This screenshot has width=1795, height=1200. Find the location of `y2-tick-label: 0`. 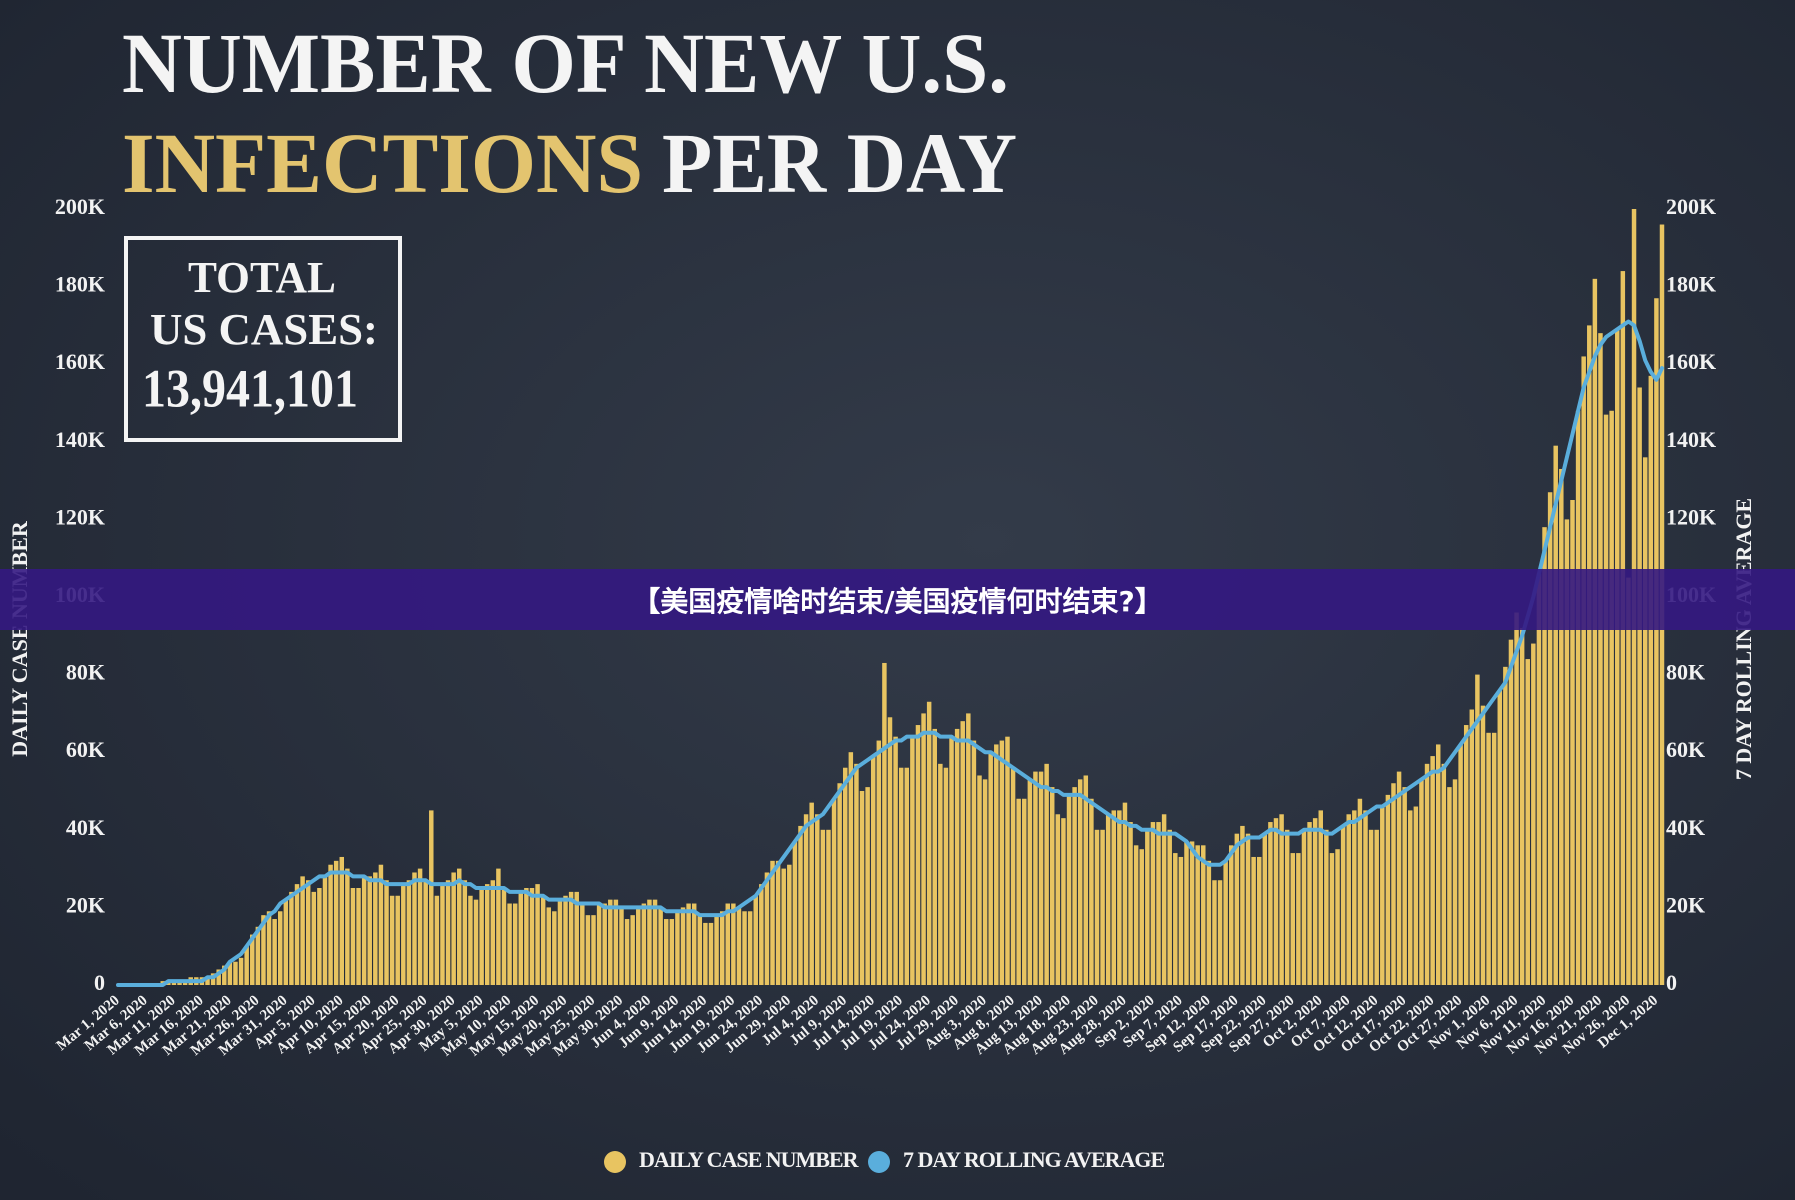

y2-tick-label: 0 is located at coordinates (1671, 982).